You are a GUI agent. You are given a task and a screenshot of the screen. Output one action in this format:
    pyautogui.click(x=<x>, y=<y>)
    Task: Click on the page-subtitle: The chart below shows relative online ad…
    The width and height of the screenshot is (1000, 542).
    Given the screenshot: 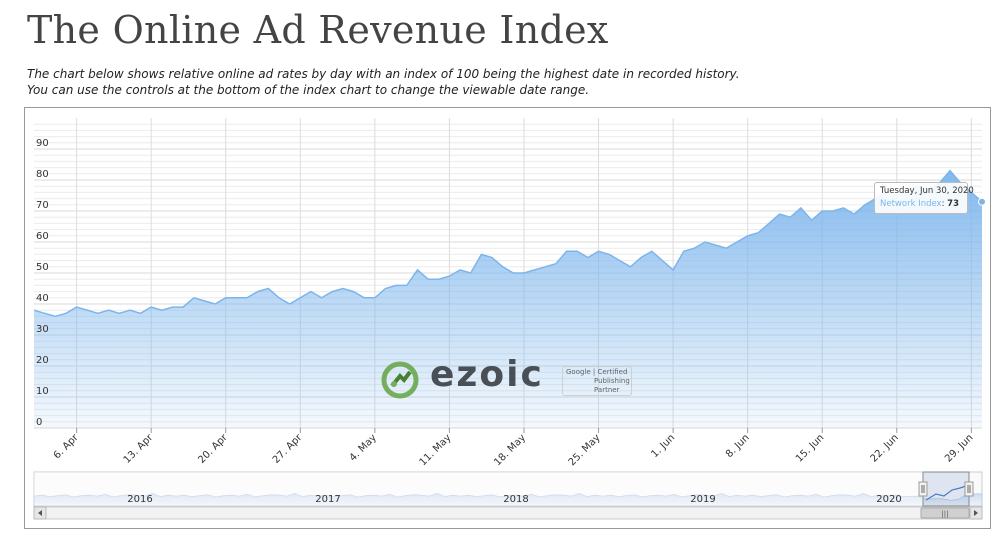 What is the action you would take?
    pyautogui.click(x=383, y=82)
    